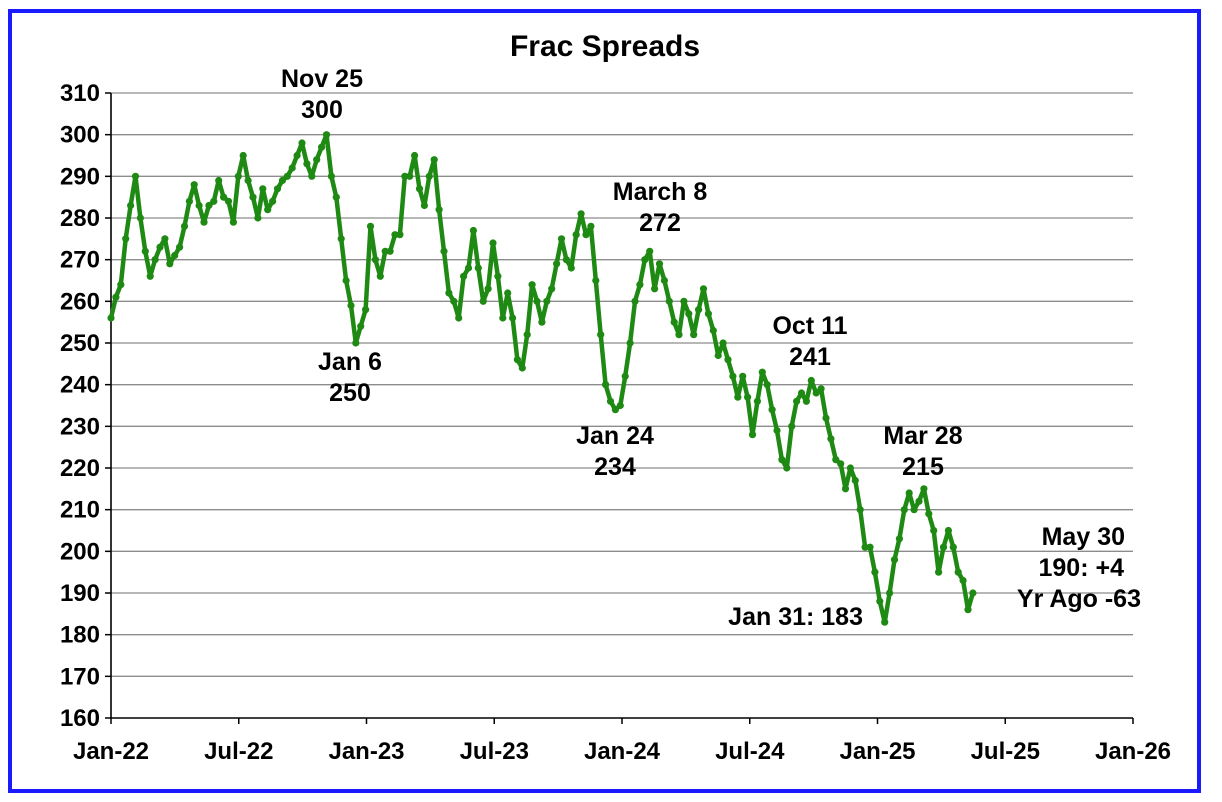  Describe the element at coordinates (80, 260) in the screenshot. I see `y-tick-label: 270` at that location.